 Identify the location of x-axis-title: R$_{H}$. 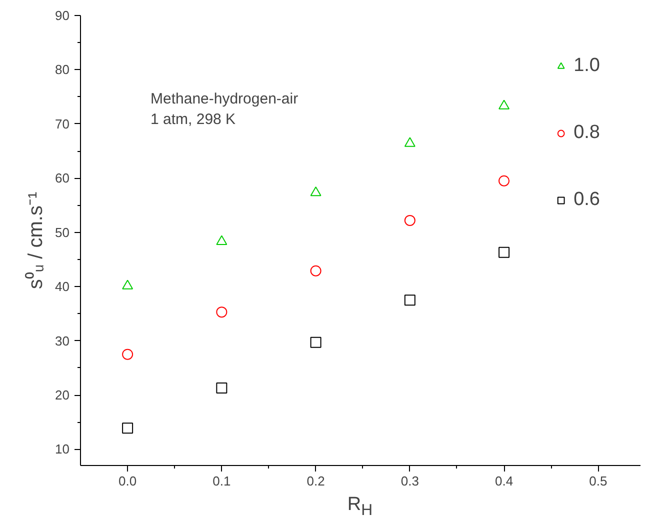
(360, 507).